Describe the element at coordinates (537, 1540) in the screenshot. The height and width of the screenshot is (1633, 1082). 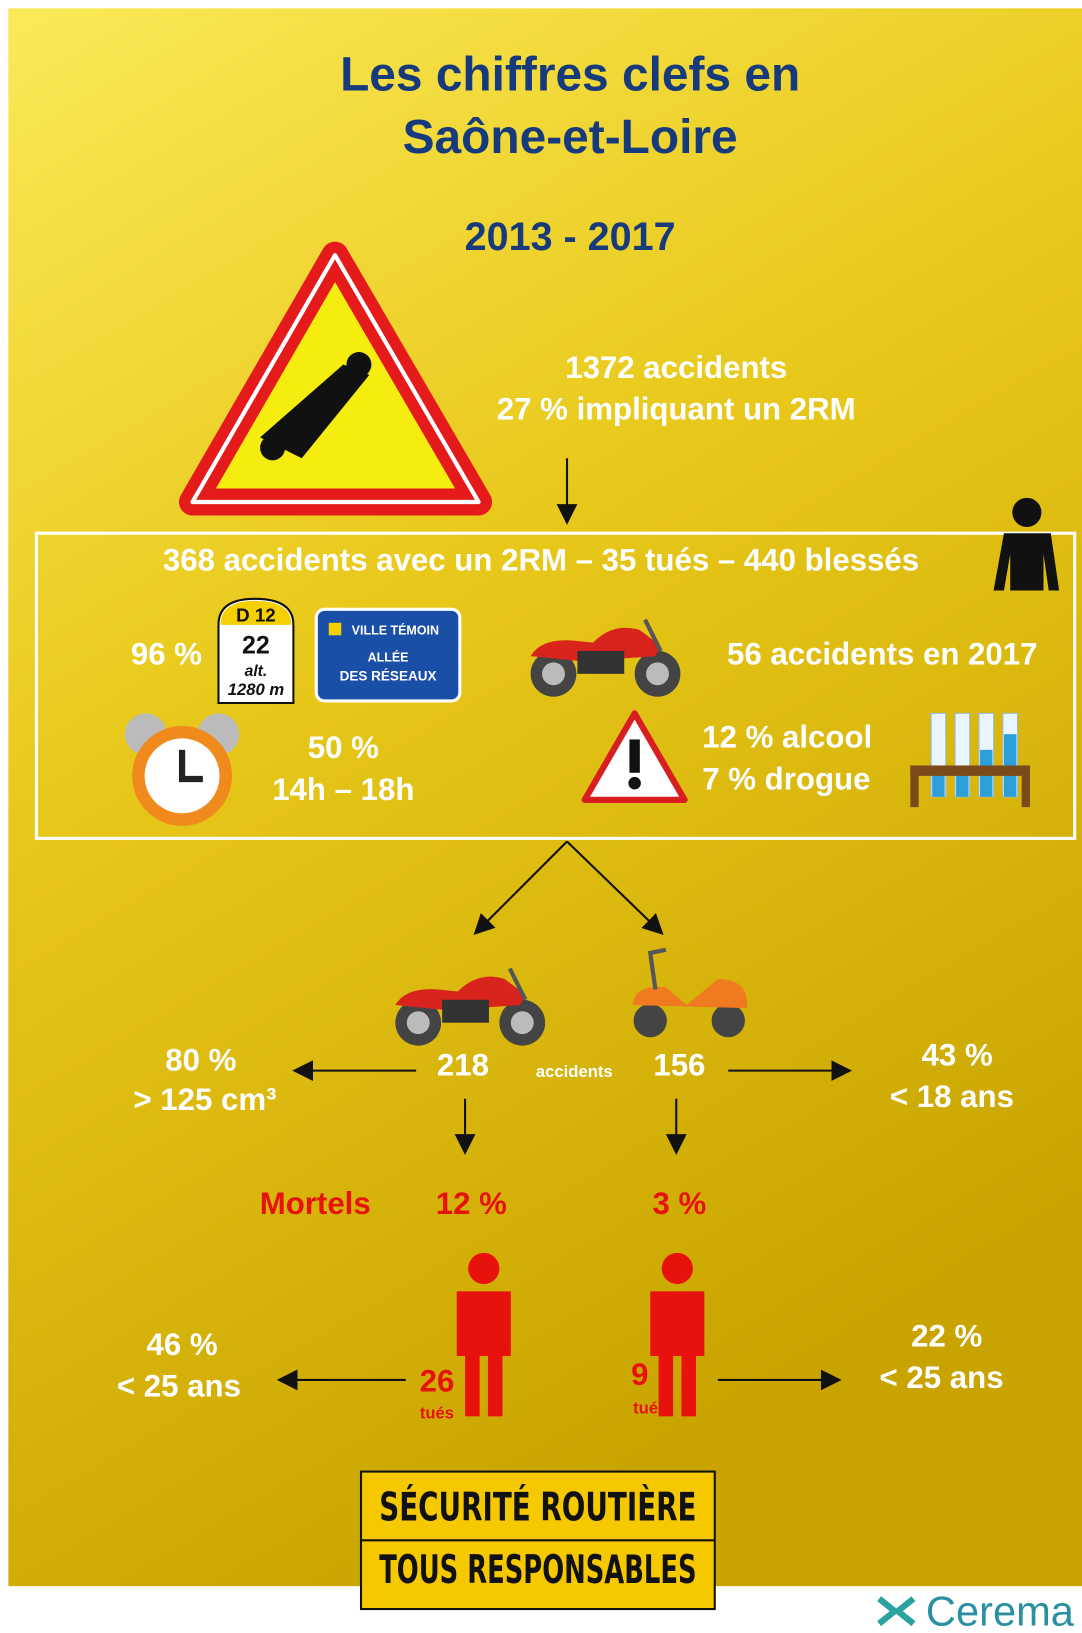
I see `slogan-box` at that location.